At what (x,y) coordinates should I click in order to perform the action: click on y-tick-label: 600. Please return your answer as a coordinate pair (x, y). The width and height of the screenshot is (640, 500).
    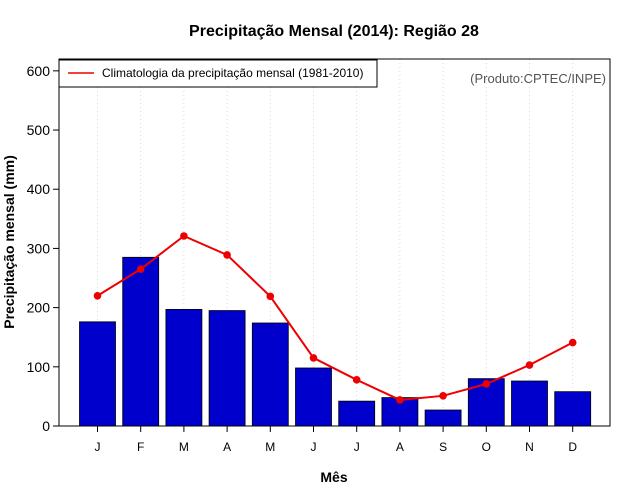
    Looking at the image, I should click on (39, 71).